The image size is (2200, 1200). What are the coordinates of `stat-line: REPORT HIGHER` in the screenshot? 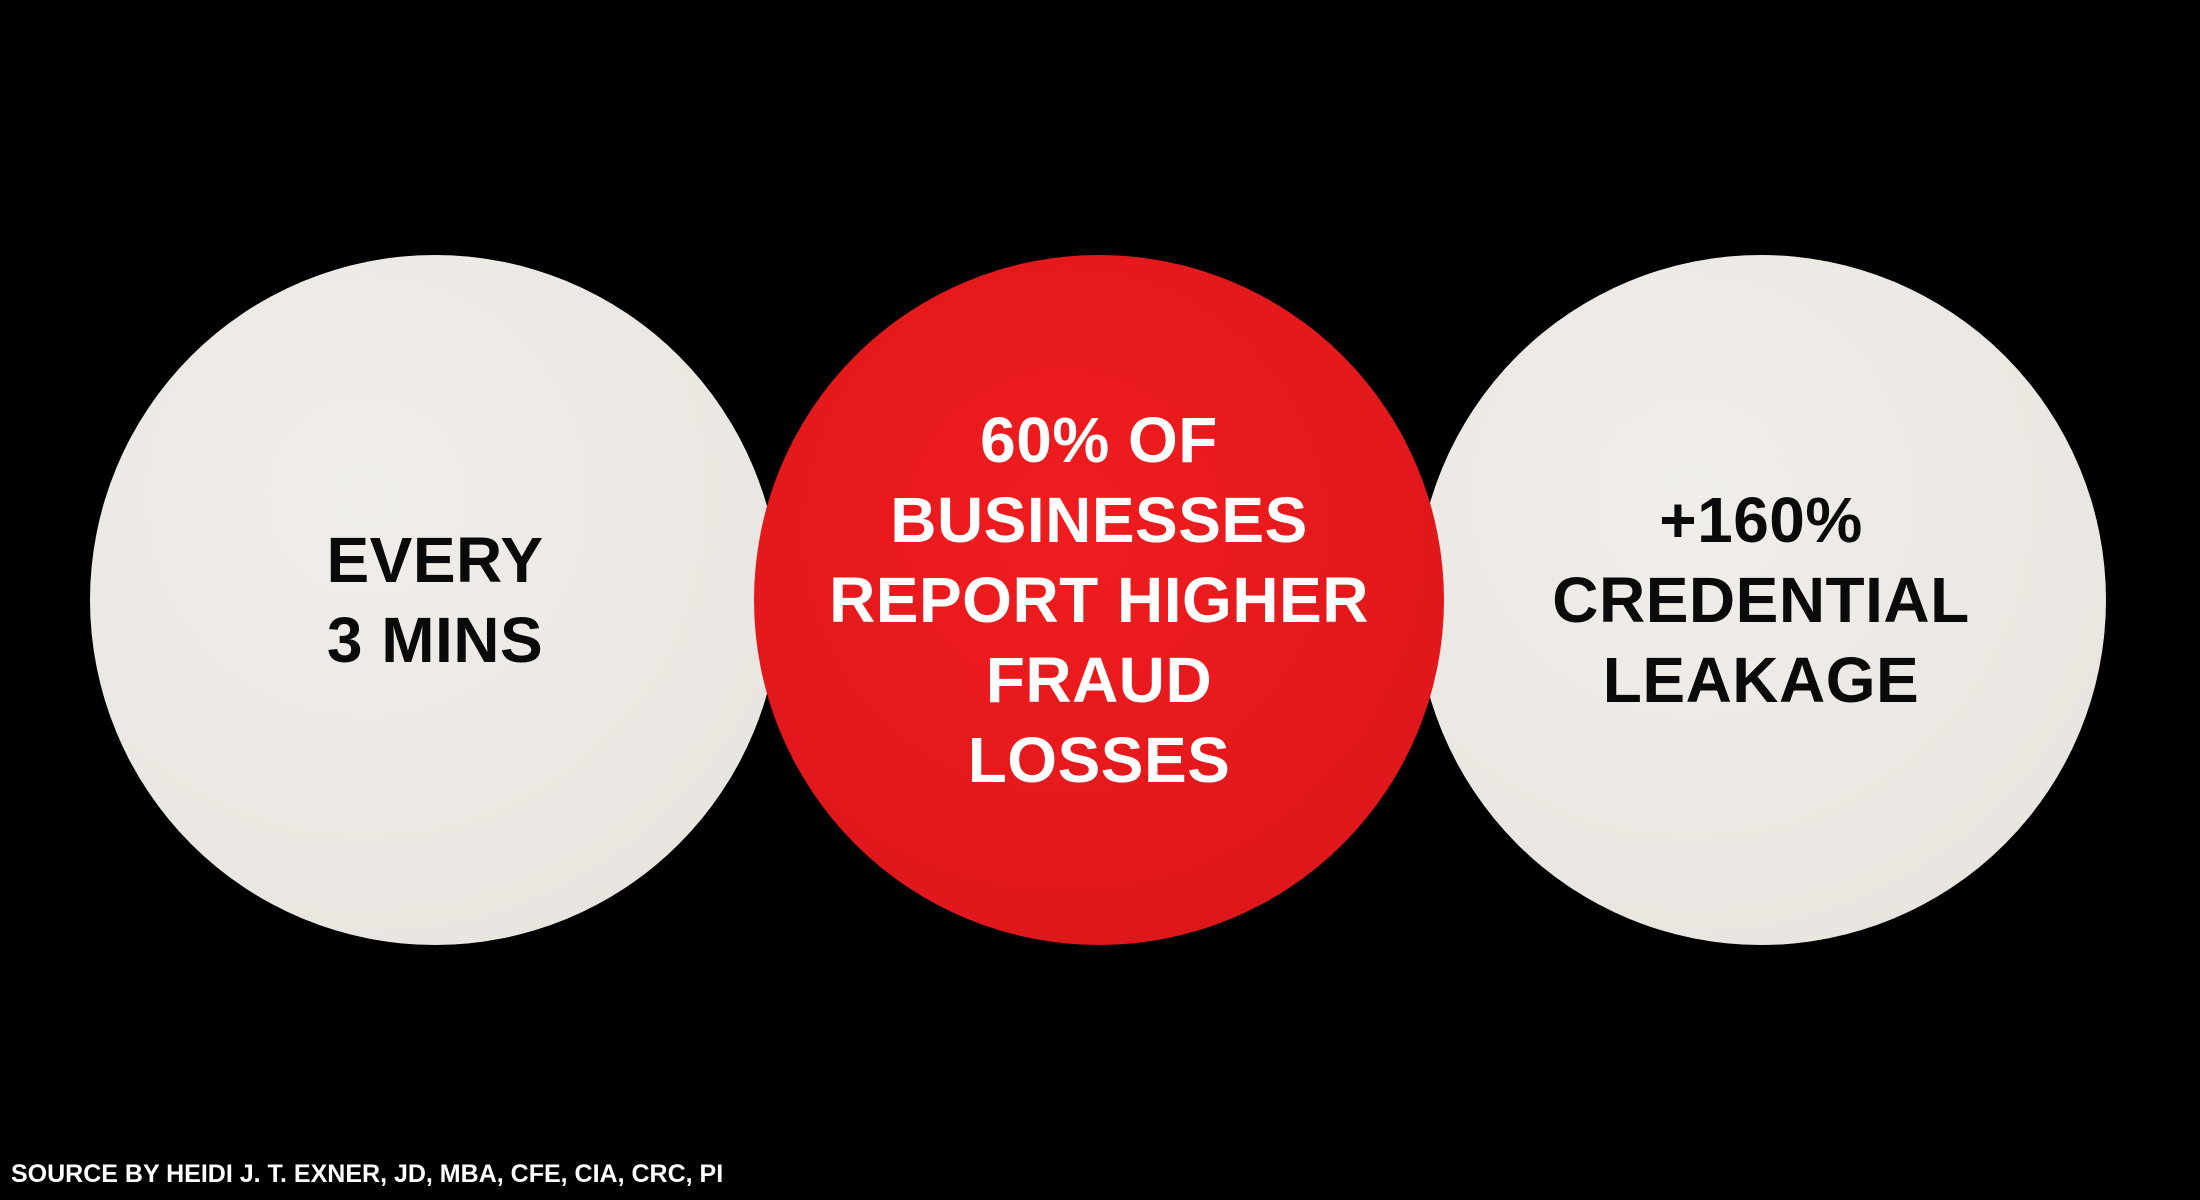 It's located at (1099, 600).